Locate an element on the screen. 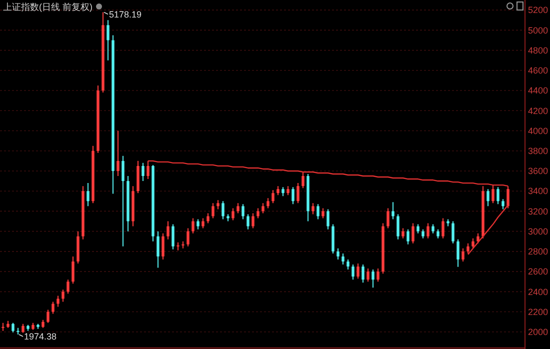  y-tick-label: 4200 is located at coordinates (538, 111).